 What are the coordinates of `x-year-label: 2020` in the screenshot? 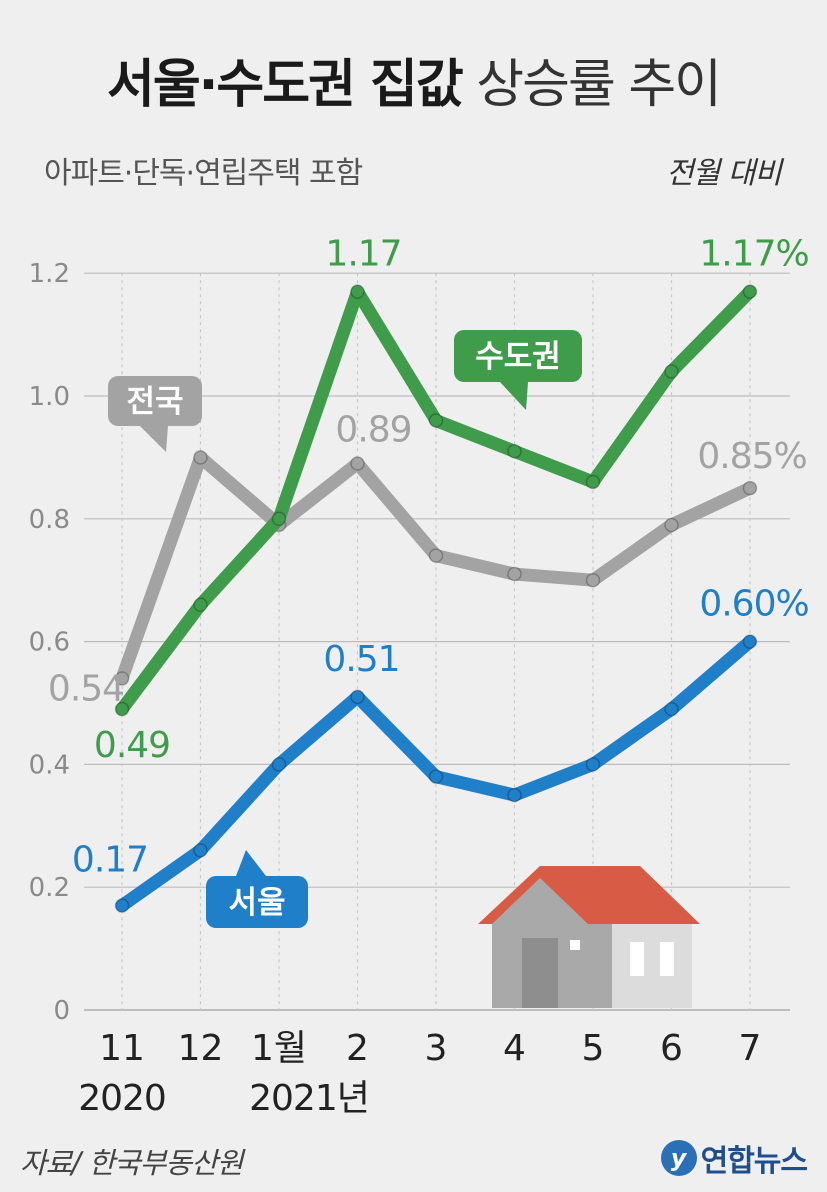 It's located at (122, 1098).